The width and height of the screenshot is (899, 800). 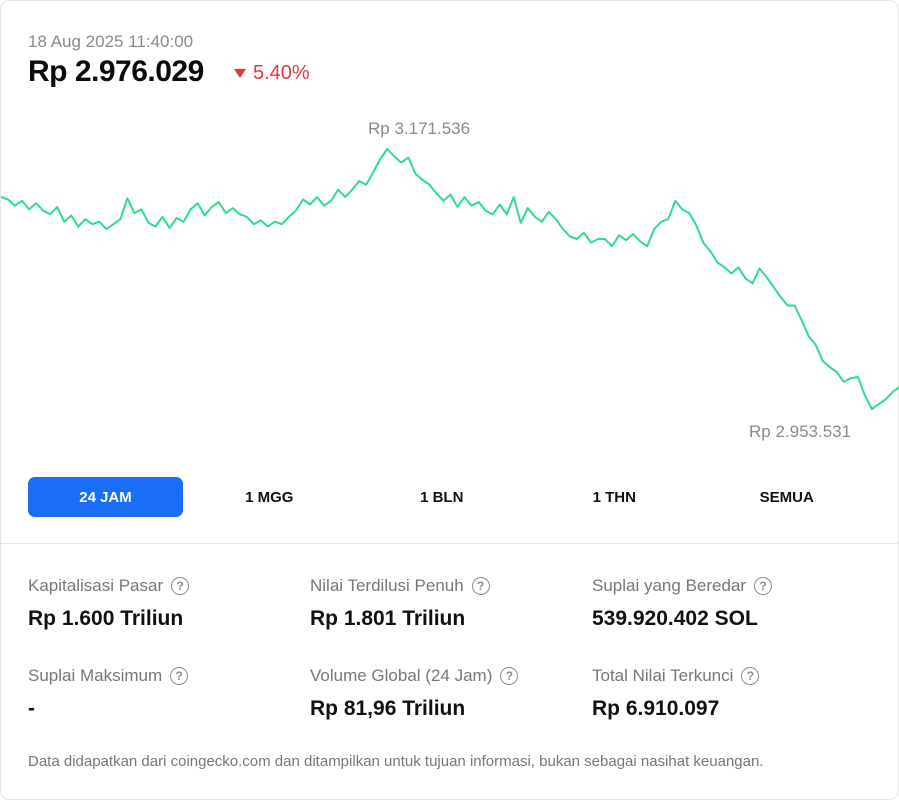 What do you see at coordinates (786, 497) in the screenshot?
I see `tab-semua: SEMUA` at bounding box center [786, 497].